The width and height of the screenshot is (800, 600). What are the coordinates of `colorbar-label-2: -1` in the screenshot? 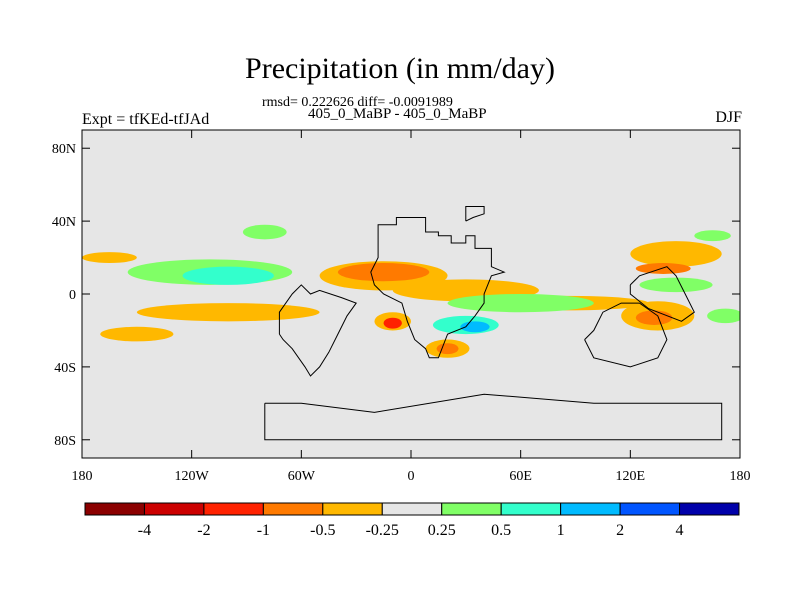 It's located at (263, 530).